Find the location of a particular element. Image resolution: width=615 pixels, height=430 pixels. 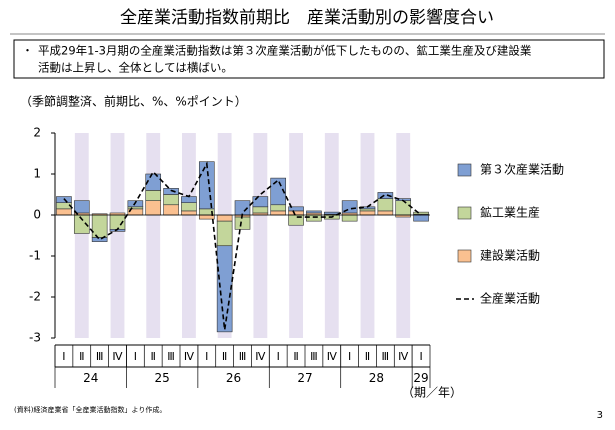

y-tick-label: 0 is located at coordinates (37, 215).